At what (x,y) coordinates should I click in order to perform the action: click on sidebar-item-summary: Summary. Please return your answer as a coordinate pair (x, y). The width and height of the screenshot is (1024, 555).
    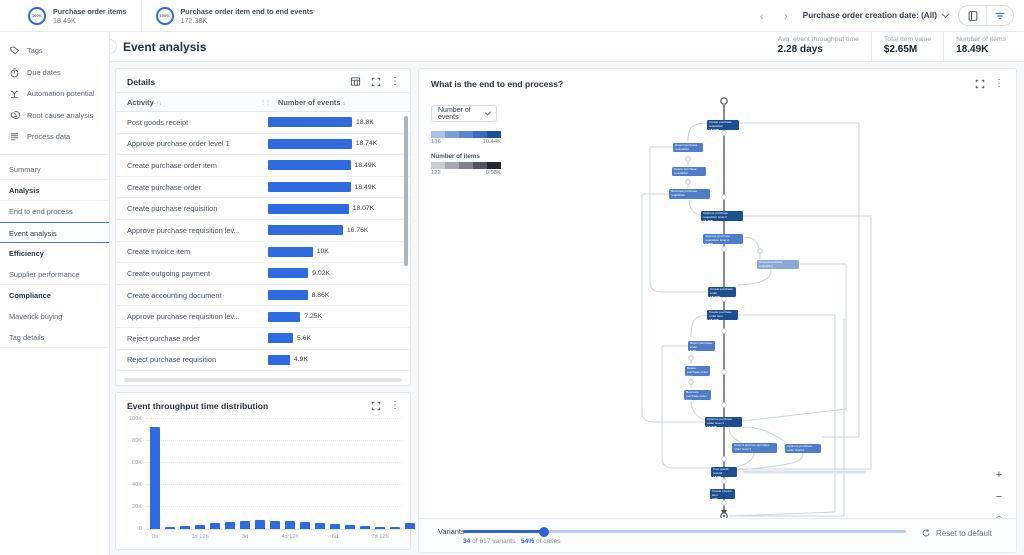
    Looking at the image, I should click on (54, 169).